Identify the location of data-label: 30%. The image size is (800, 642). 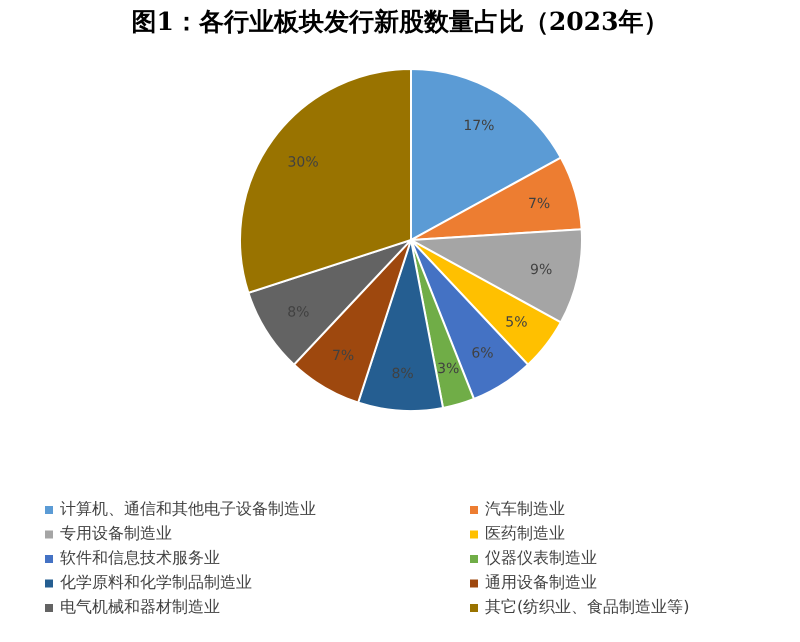
(303, 162).